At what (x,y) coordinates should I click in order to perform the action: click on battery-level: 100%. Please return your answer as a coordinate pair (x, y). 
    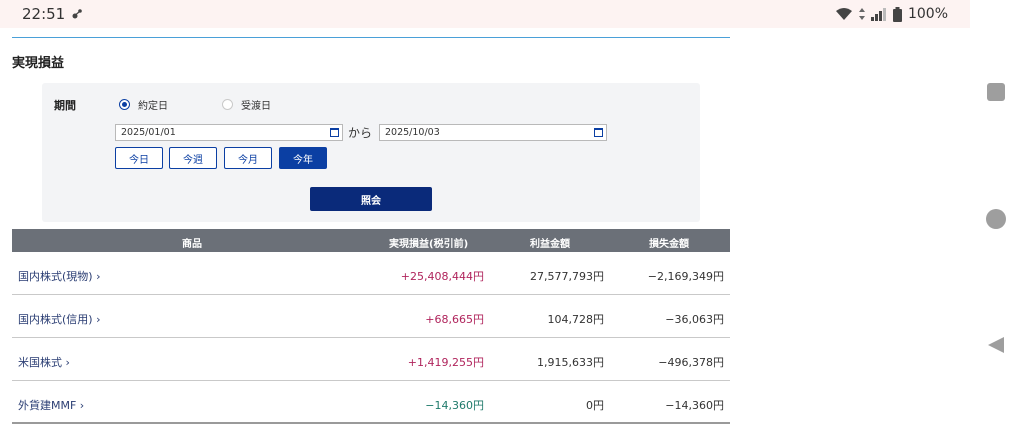
    Looking at the image, I should click on (927, 14).